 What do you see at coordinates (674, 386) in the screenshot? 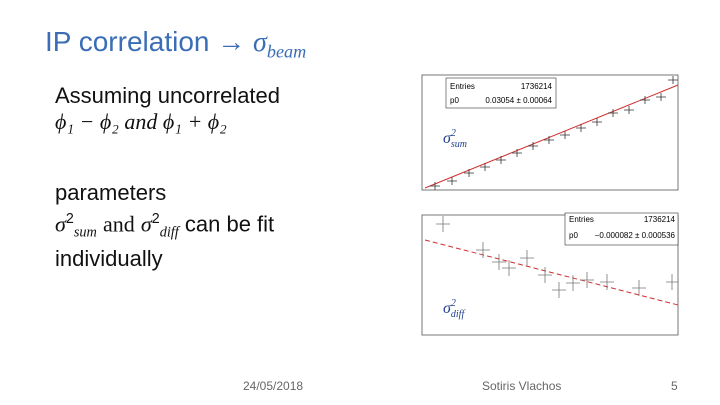
I see `footer-page: 5` at bounding box center [674, 386].